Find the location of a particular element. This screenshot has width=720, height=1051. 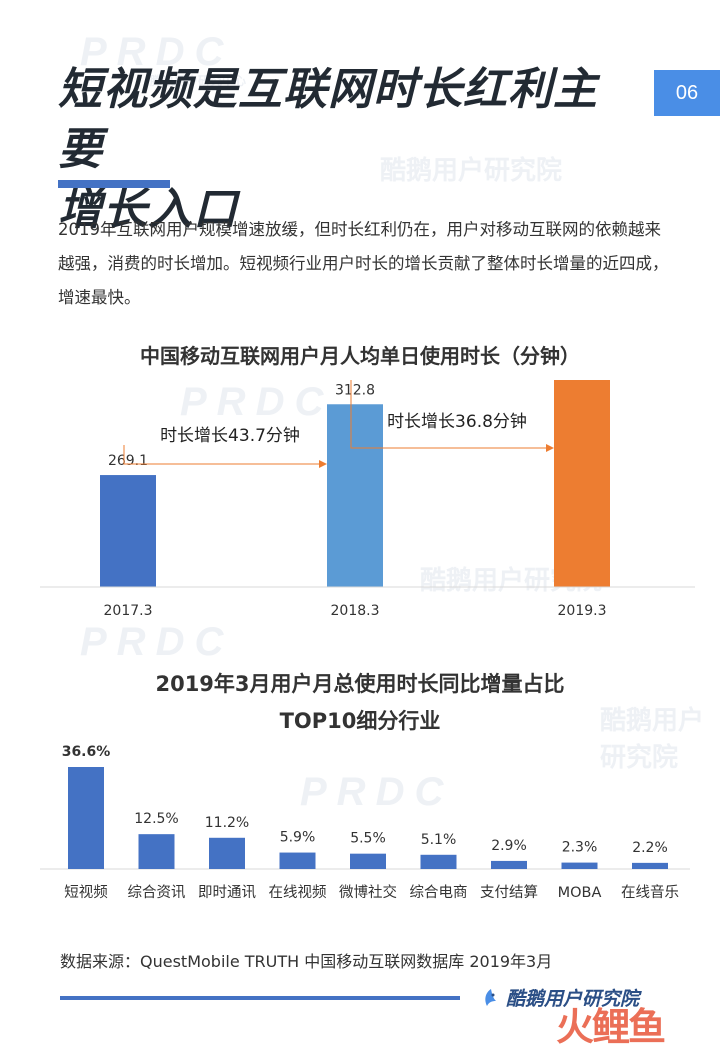

x-tick-label: 综合资讯 is located at coordinates (157, 892).